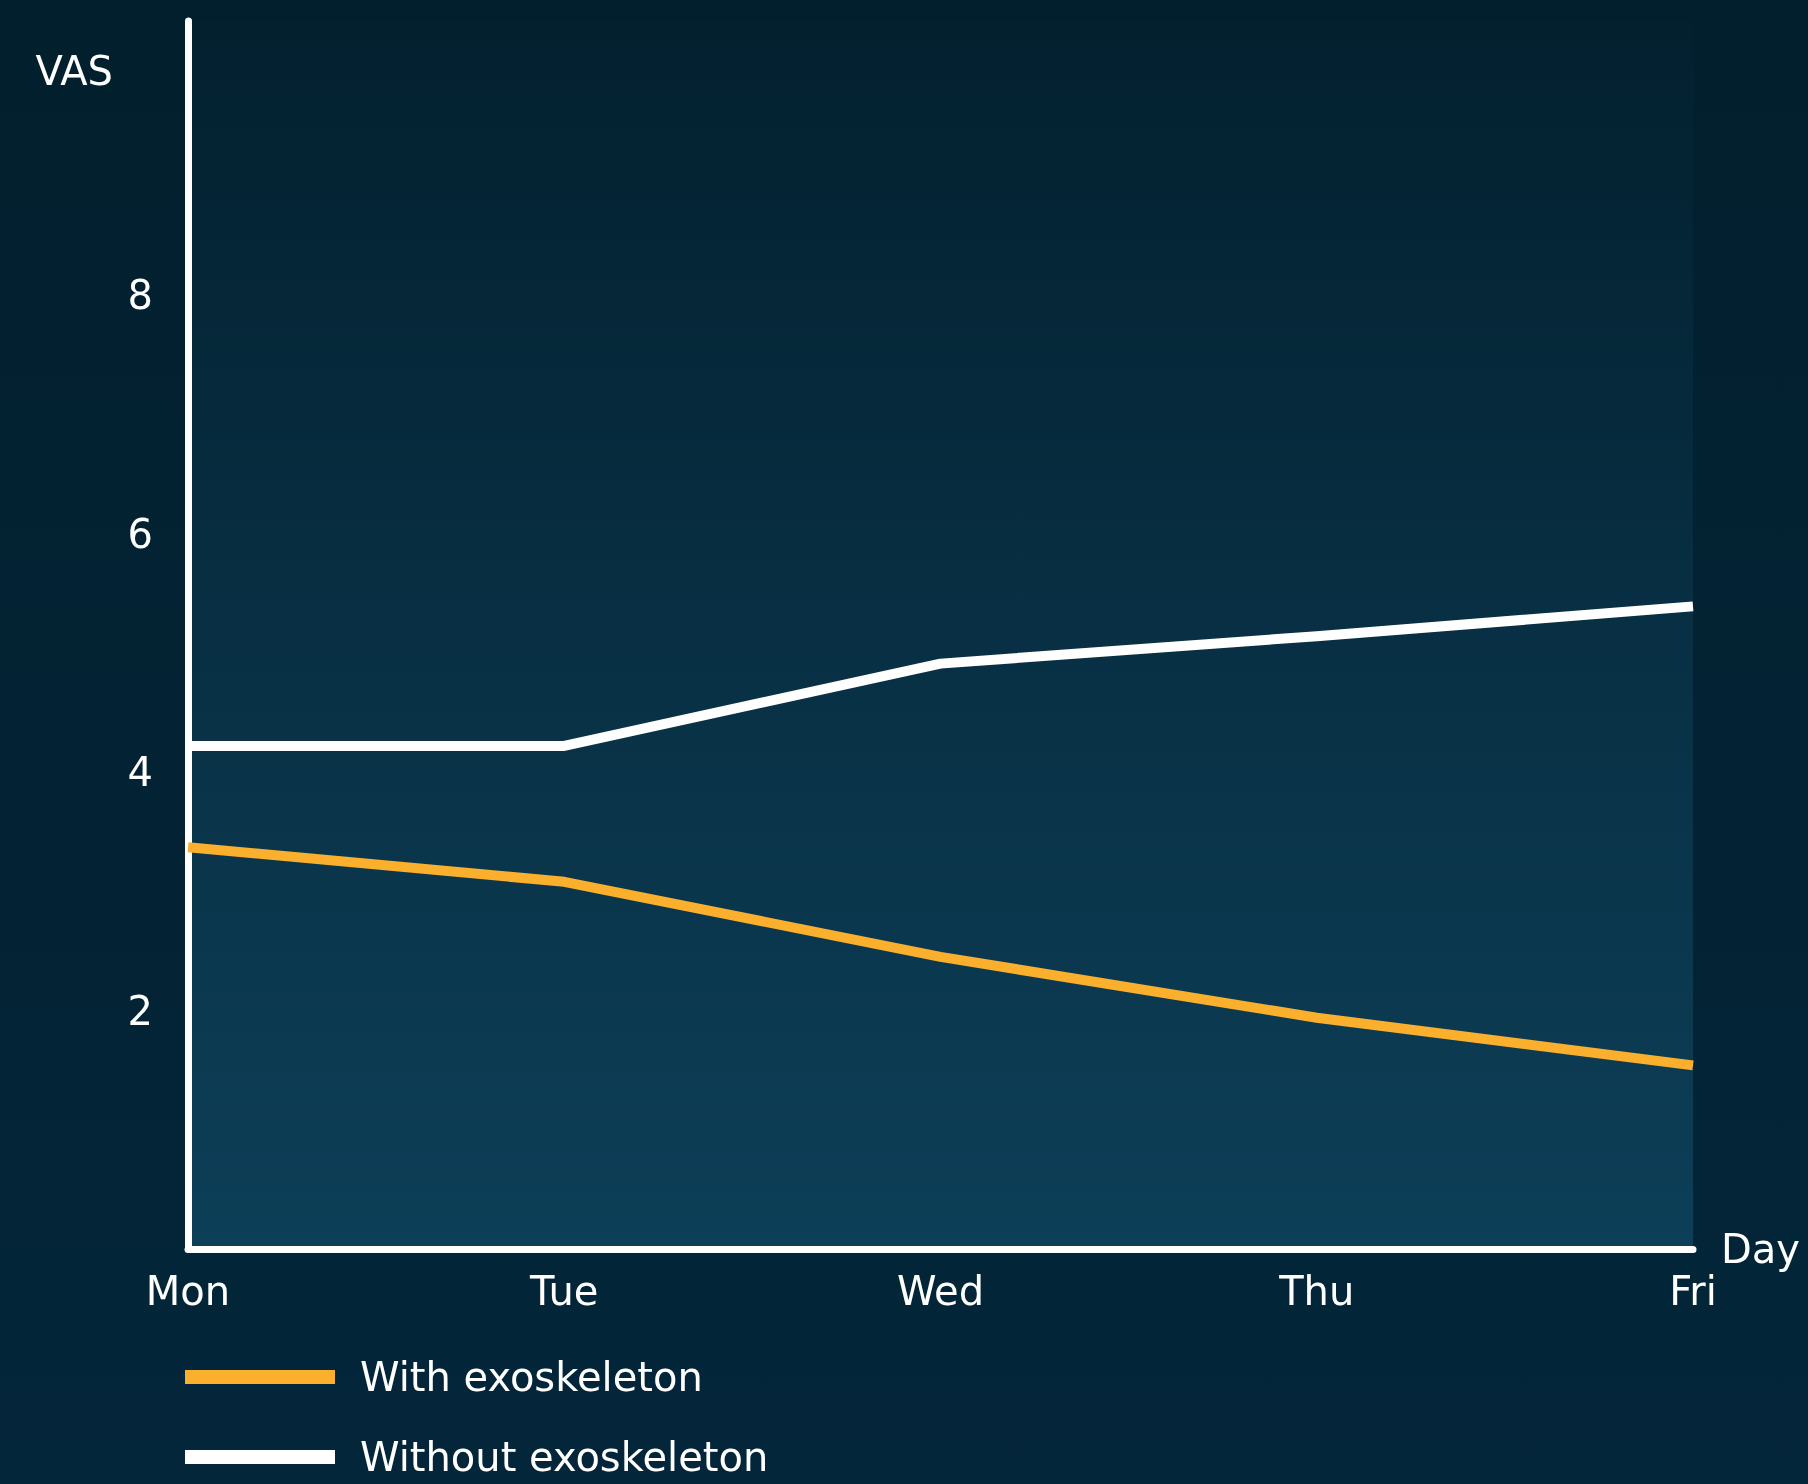 This screenshot has height=1484, width=1808. What do you see at coordinates (140, 1010) in the screenshot?
I see `y-tick-label: 2` at bounding box center [140, 1010].